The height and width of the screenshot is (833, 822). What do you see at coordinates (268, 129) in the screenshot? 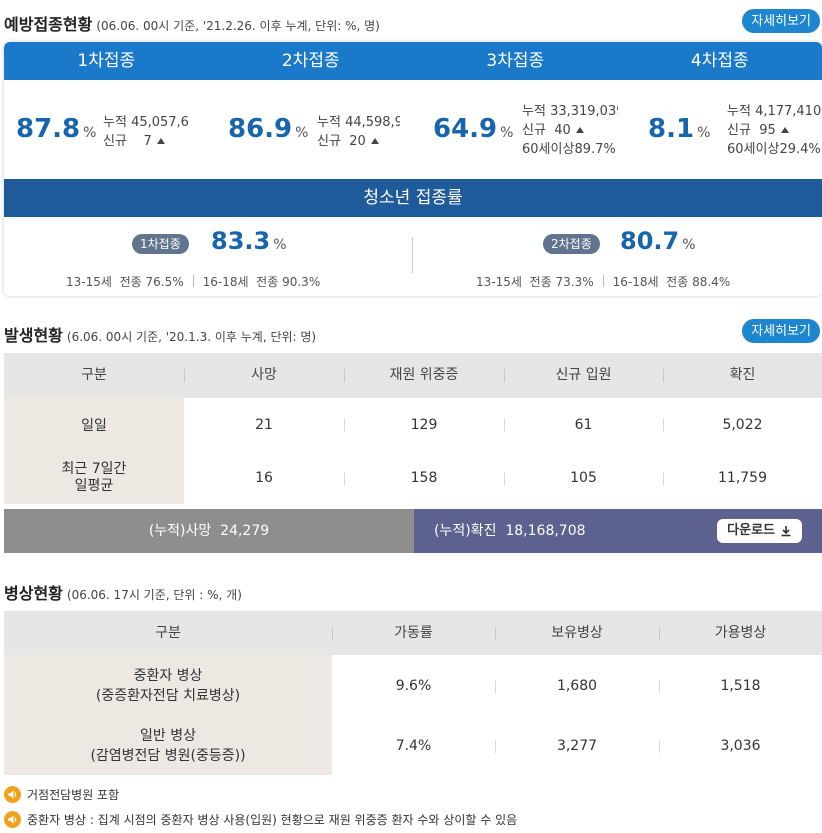
I see `dose-2-rate: 86.9%` at bounding box center [268, 129].